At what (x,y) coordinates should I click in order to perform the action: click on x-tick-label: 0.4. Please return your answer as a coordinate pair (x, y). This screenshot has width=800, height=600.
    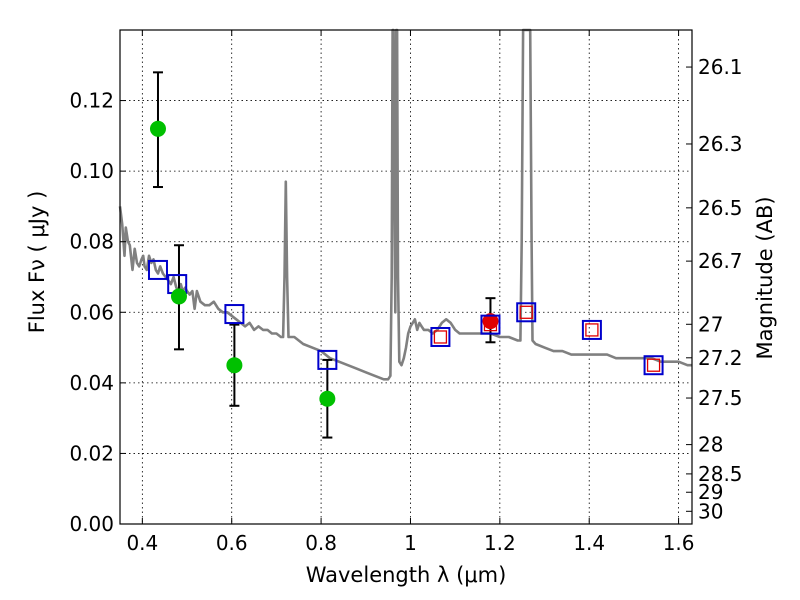
    Looking at the image, I should click on (142, 543).